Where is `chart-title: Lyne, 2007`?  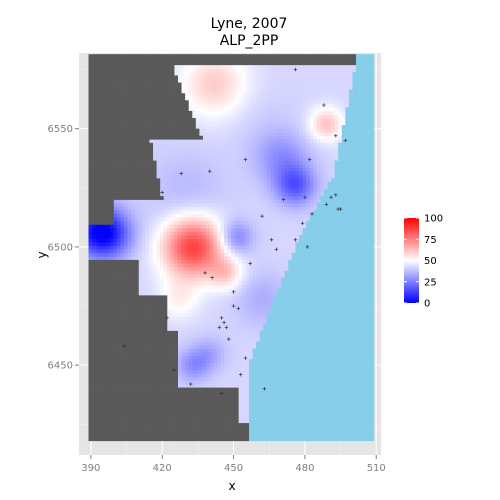
chart-title: Lyne, 2007 is located at coordinates (249, 24).